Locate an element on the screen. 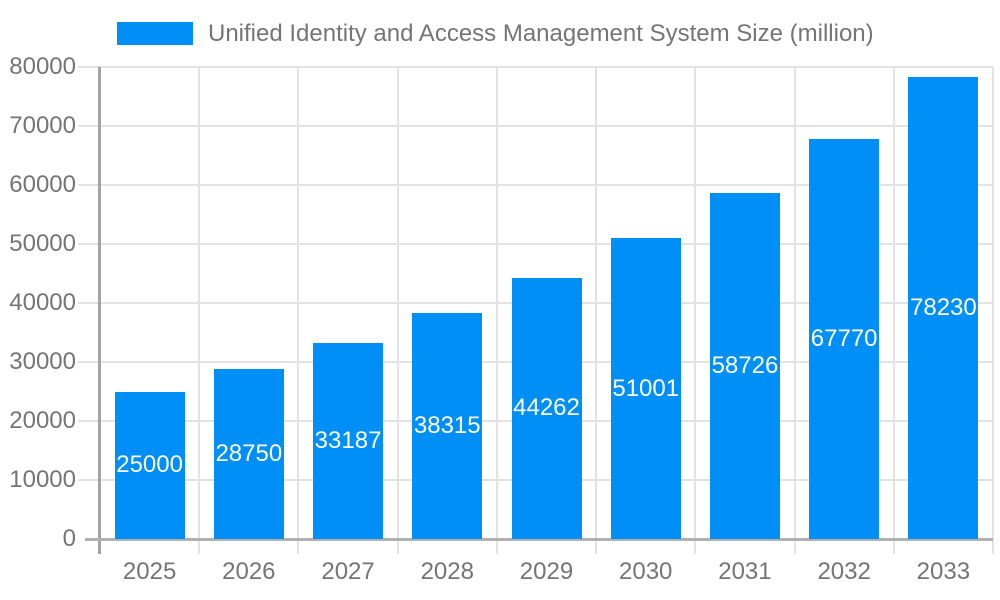  y-axis-tick-label: 80000 is located at coordinates (42, 66).